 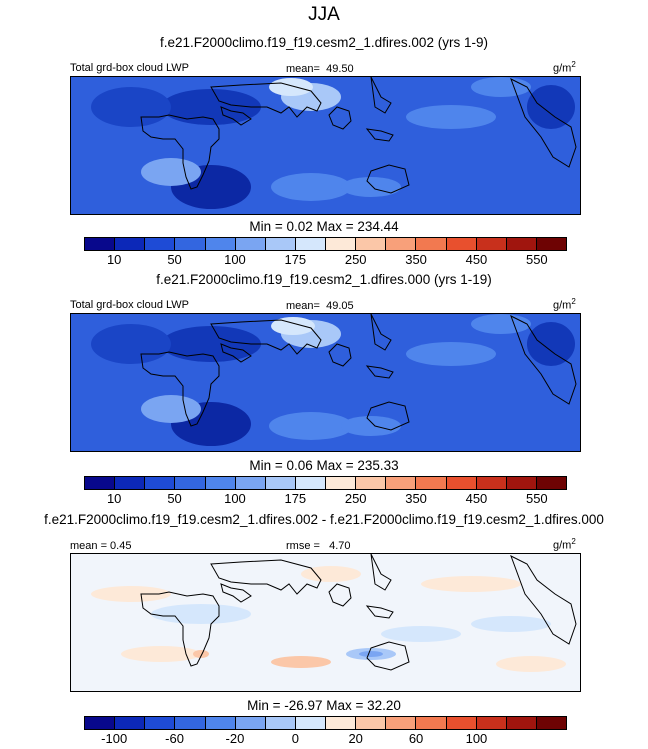 I want to click on mean-label: mean=, so click(x=303, y=306).